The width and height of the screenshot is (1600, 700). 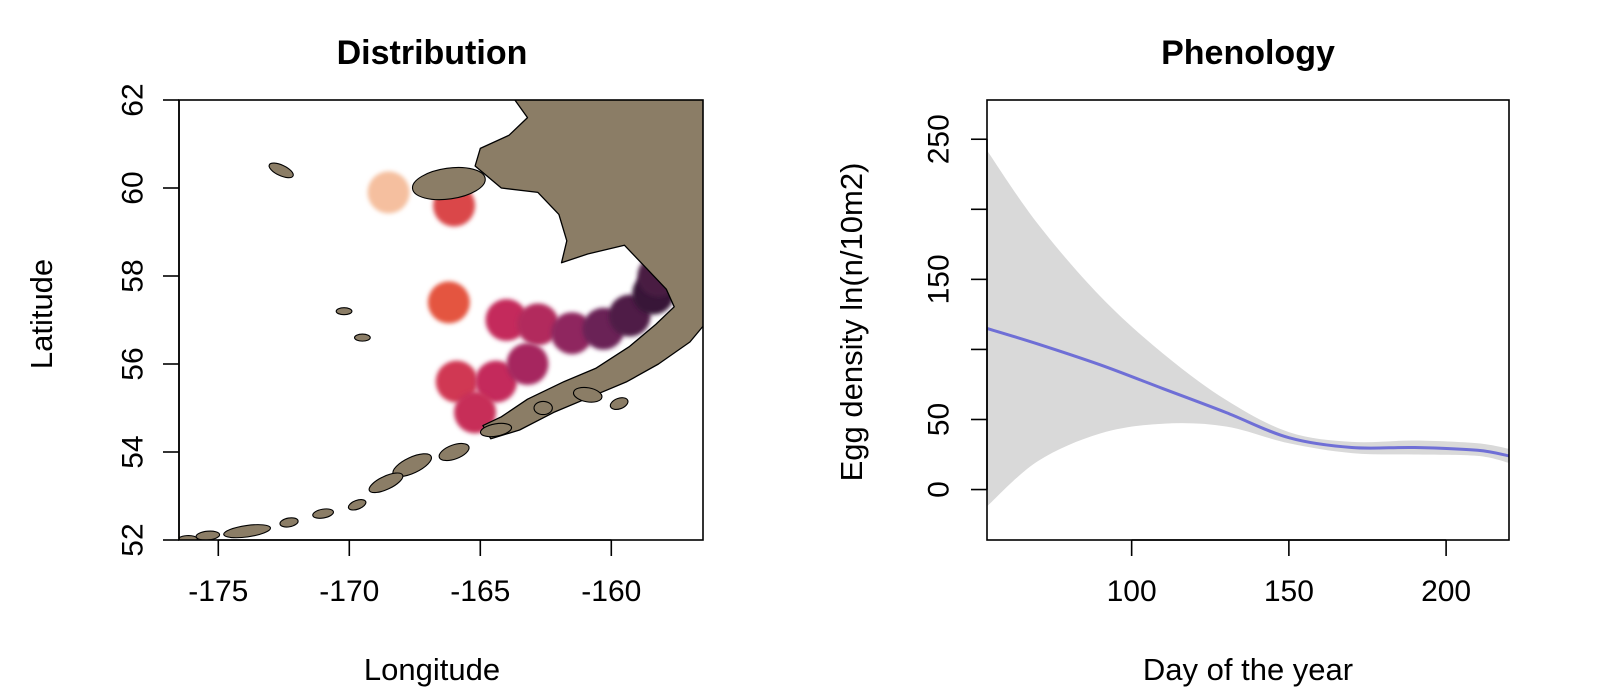 What do you see at coordinates (1289, 591) in the screenshot?
I see `x-tick-label: 150` at bounding box center [1289, 591].